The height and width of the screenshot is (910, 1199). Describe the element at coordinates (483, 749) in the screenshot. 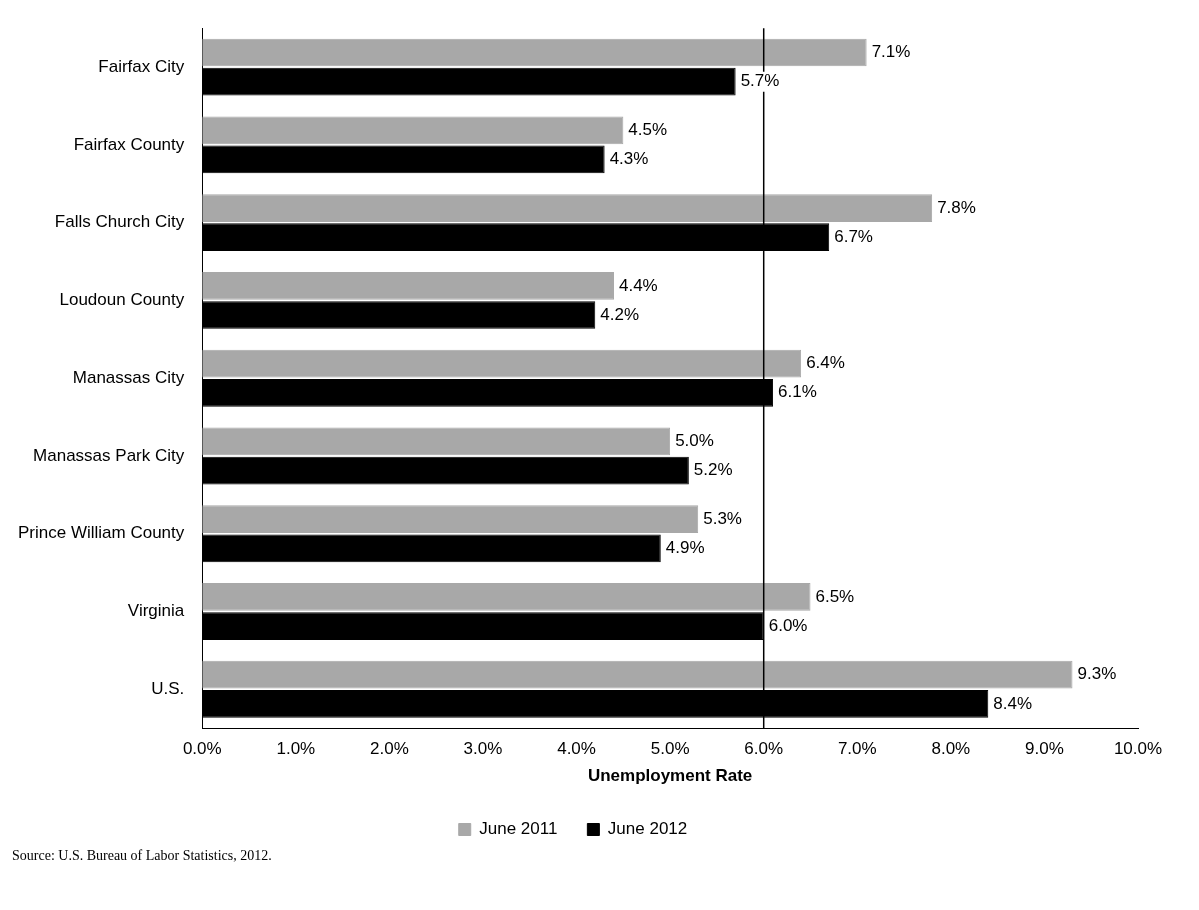

I see `x-tick-label: 3.0%` at that location.